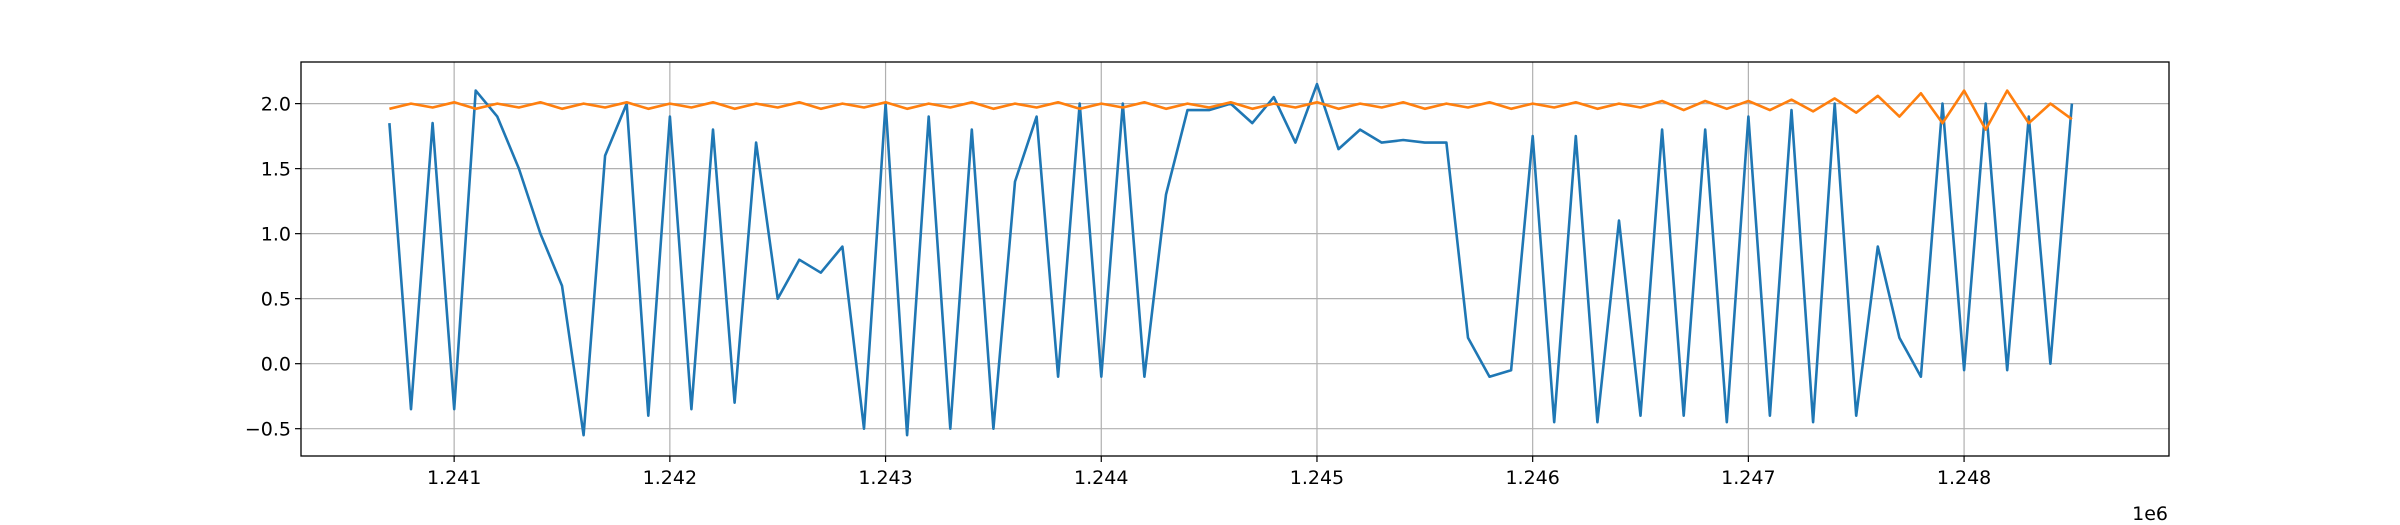 The image size is (2400, 525). Describe the element at coordinates (454, 478) in the screenshot. I see `x-tick-label: 1.241` at that location.